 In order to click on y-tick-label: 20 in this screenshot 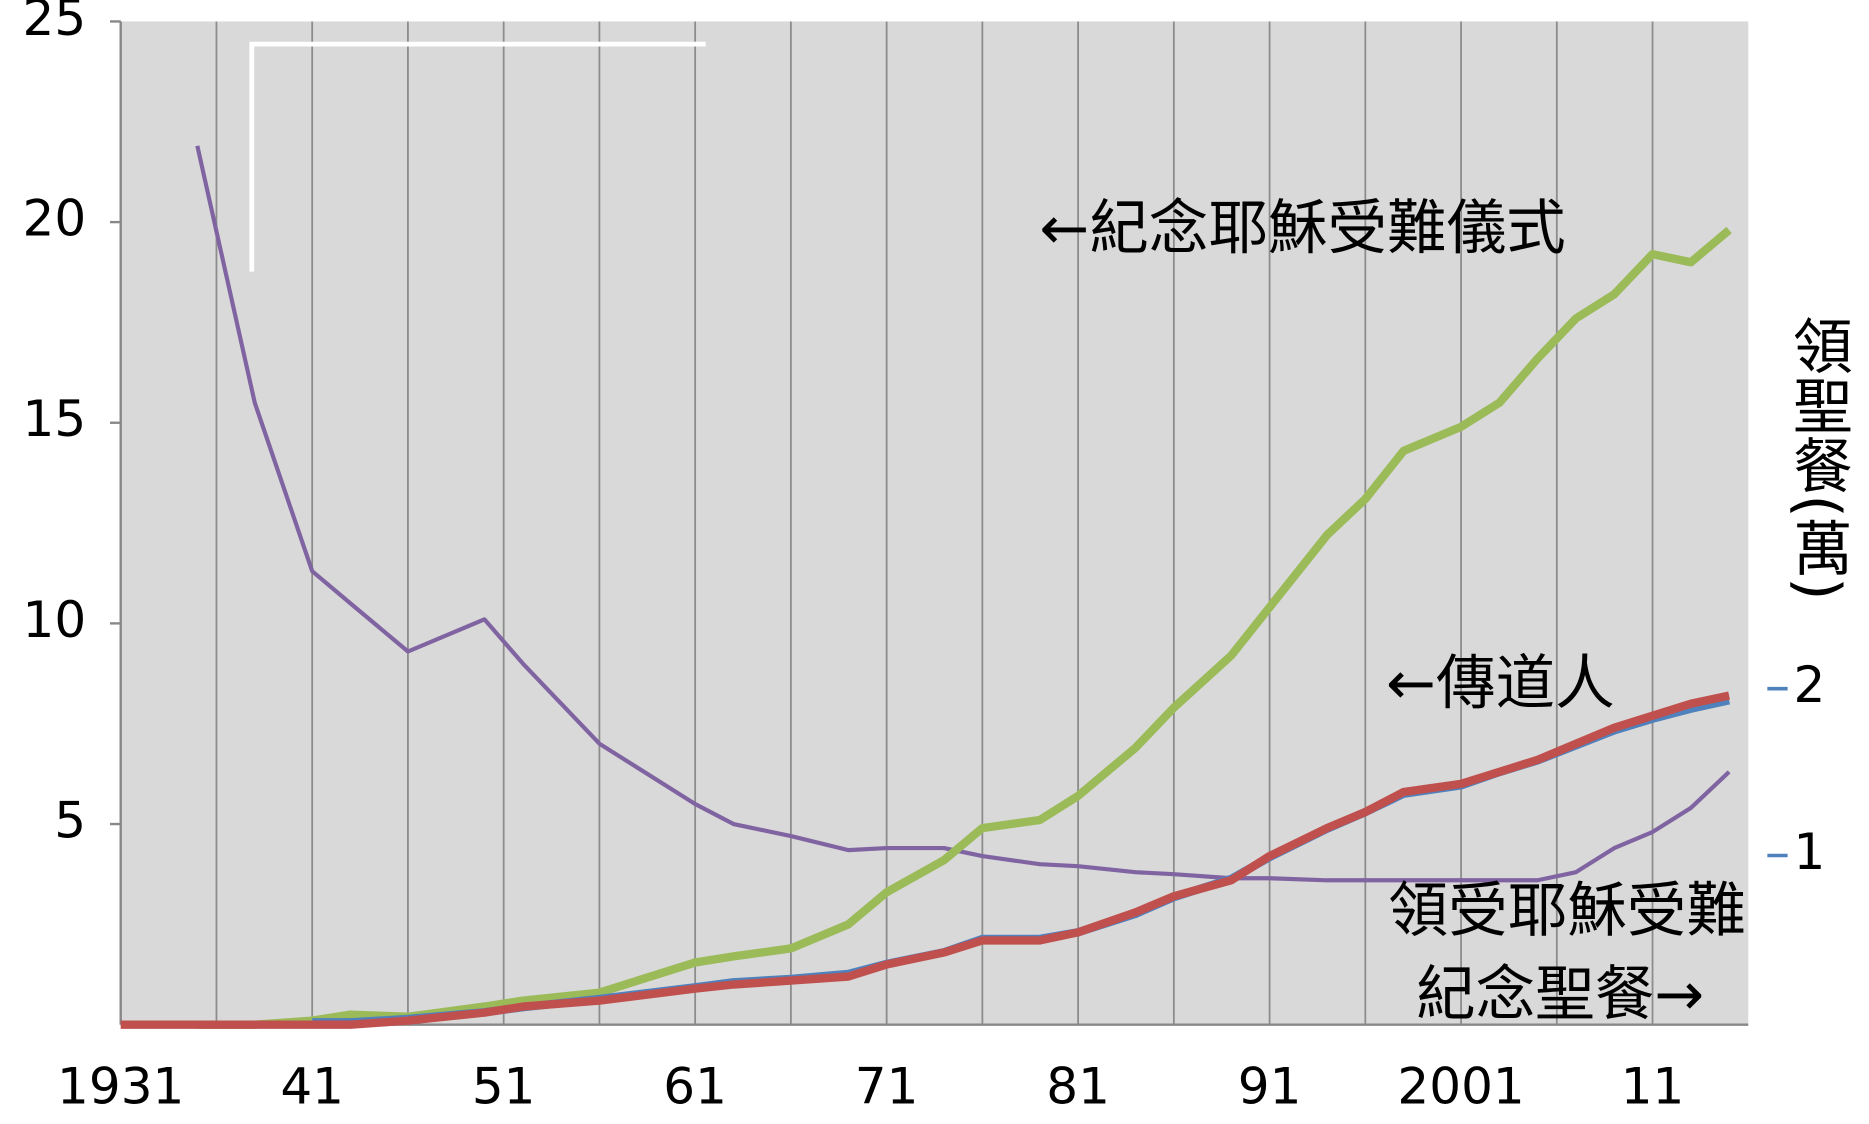, I will do `click(54, 219)`.